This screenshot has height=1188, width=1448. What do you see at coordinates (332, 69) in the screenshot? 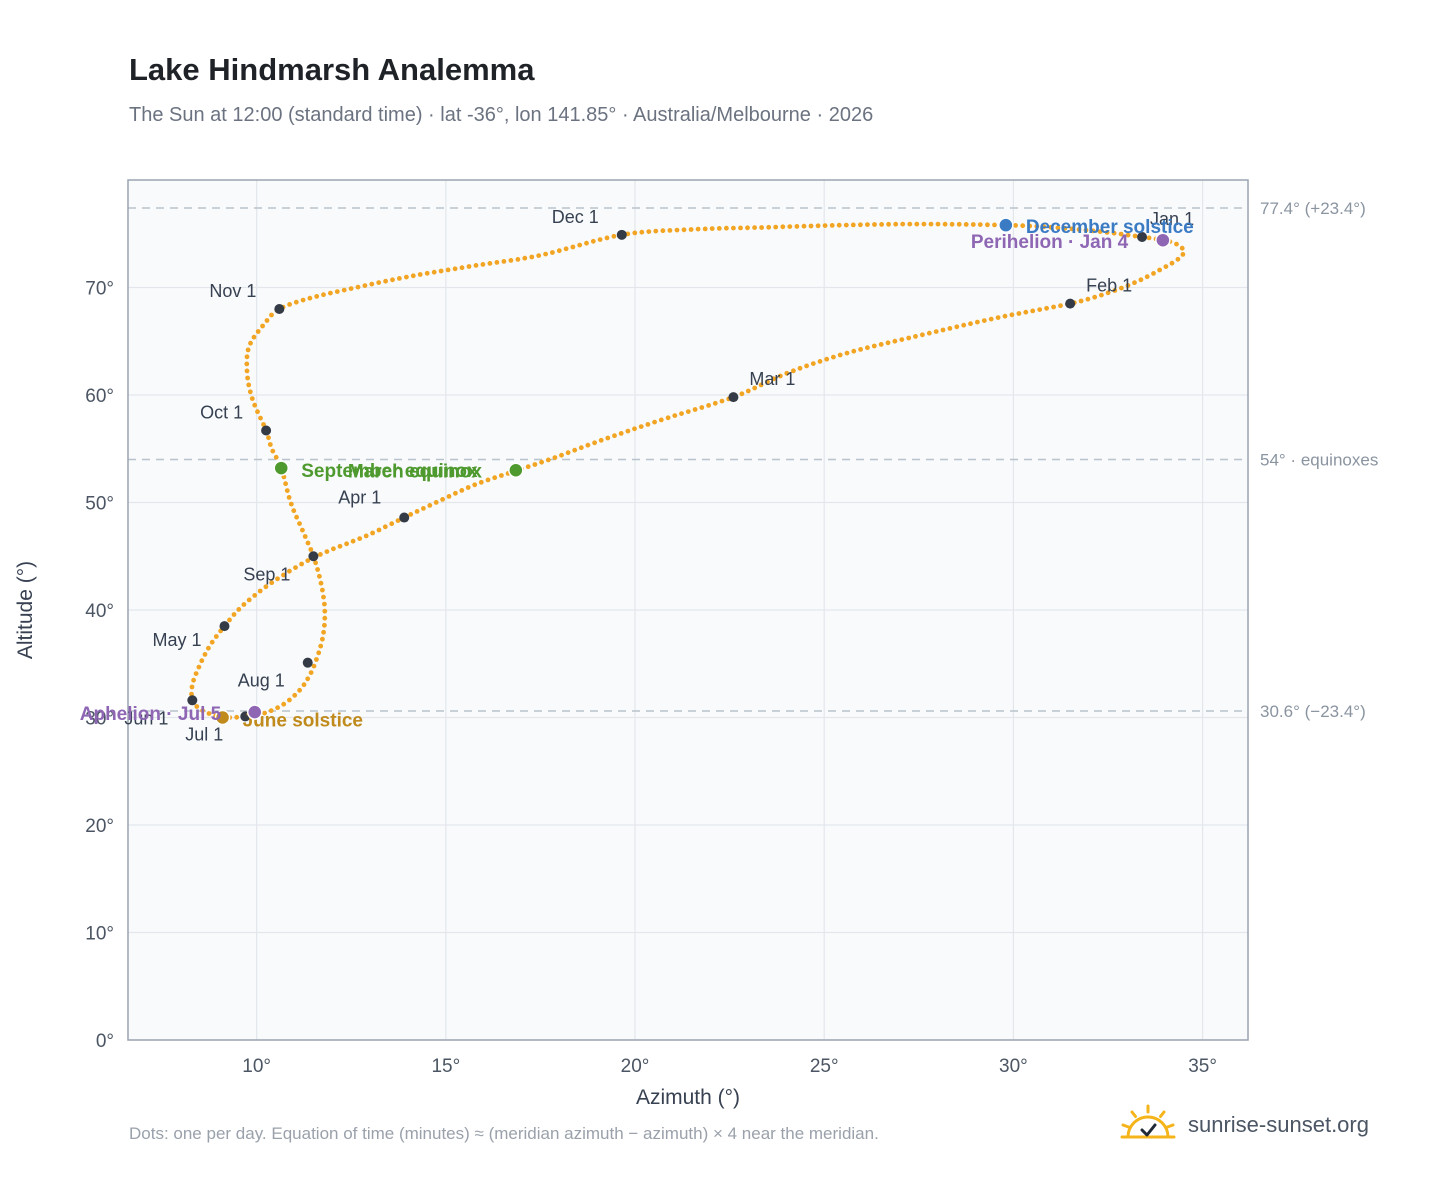
I see `chart-title: Lake Hindmarsh Analemma` at bounding box center [332, 69].